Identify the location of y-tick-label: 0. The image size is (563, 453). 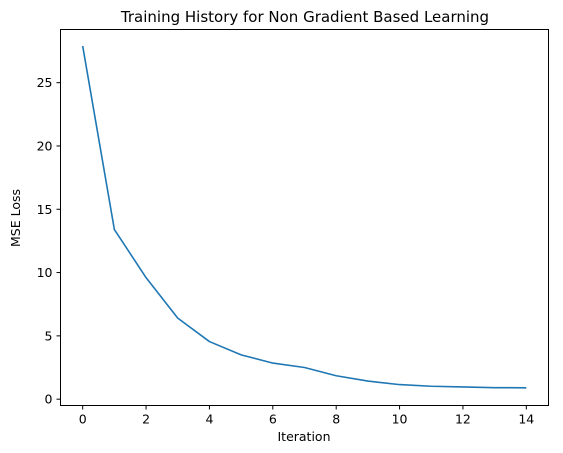
(49, 399).